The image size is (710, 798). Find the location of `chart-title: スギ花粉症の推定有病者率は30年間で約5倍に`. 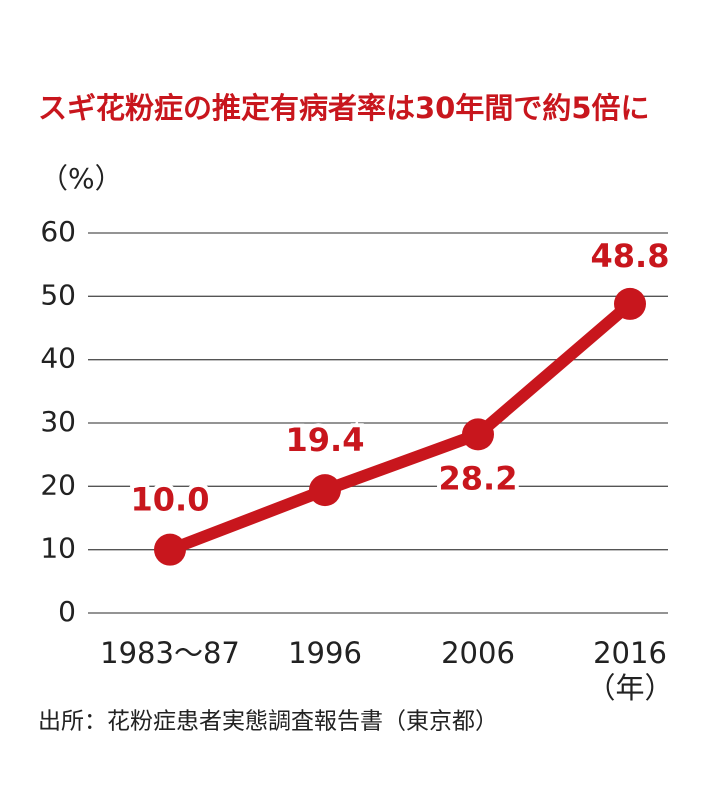

chart-title: スギ花粉症の推定有病者率は30年間で約5倍に is located at coordinates (344, 108).